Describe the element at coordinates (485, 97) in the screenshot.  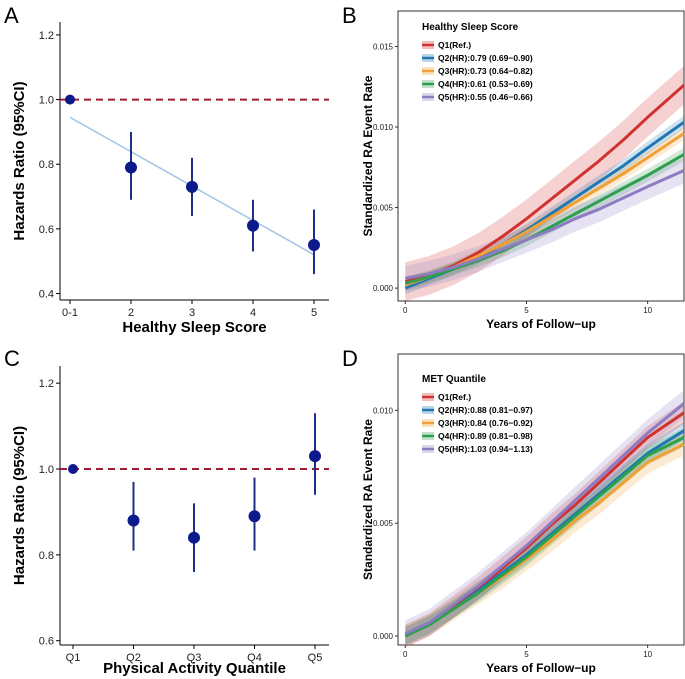
I see `legend-entry: Q5(HR):0.55 (0.46−0.66)` at that location.